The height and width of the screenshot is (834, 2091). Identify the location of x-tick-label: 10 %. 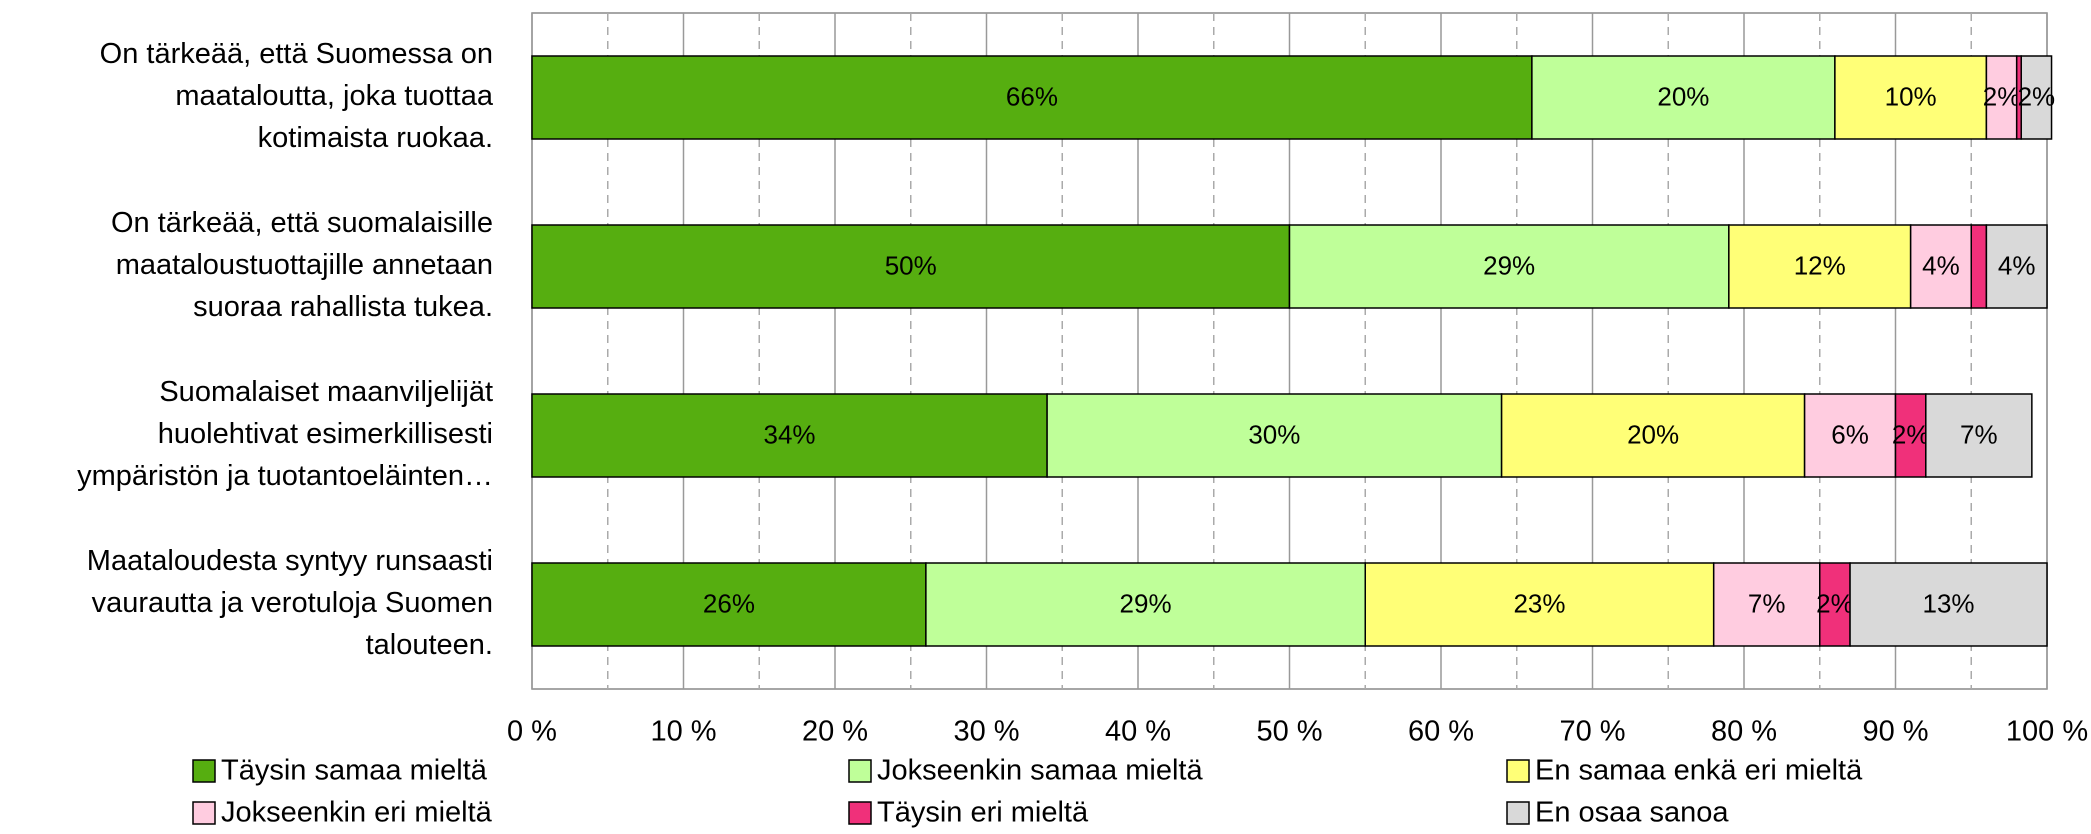
(683, 732).